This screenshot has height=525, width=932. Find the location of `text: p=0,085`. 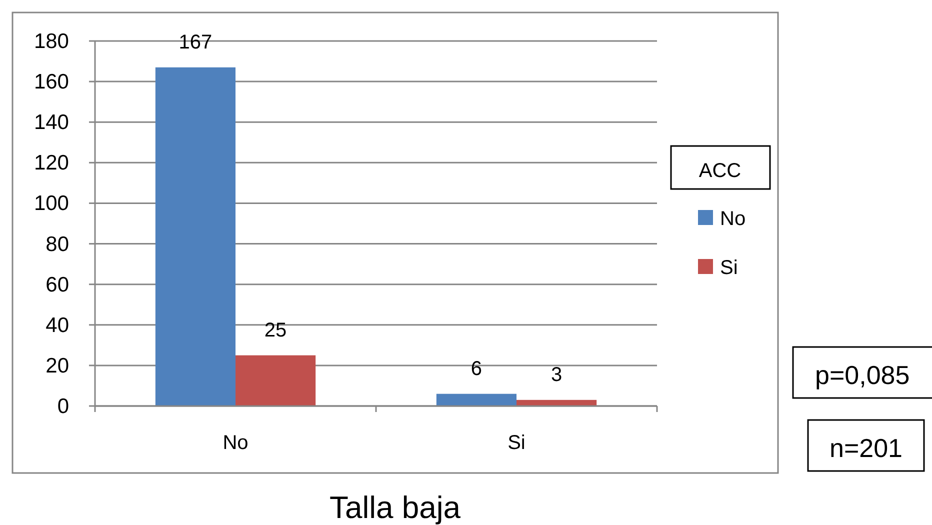

text: p=0,085 is located at coordinates (862, 375).